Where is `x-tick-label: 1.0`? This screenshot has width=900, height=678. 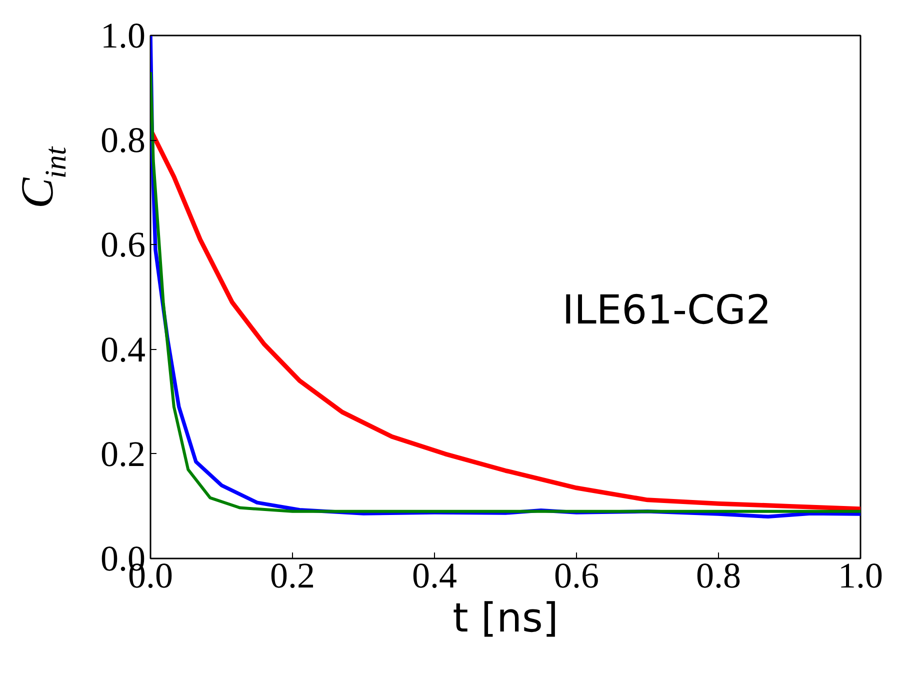 x-tick-label: 1.0 is located at coordinates (860, 576).